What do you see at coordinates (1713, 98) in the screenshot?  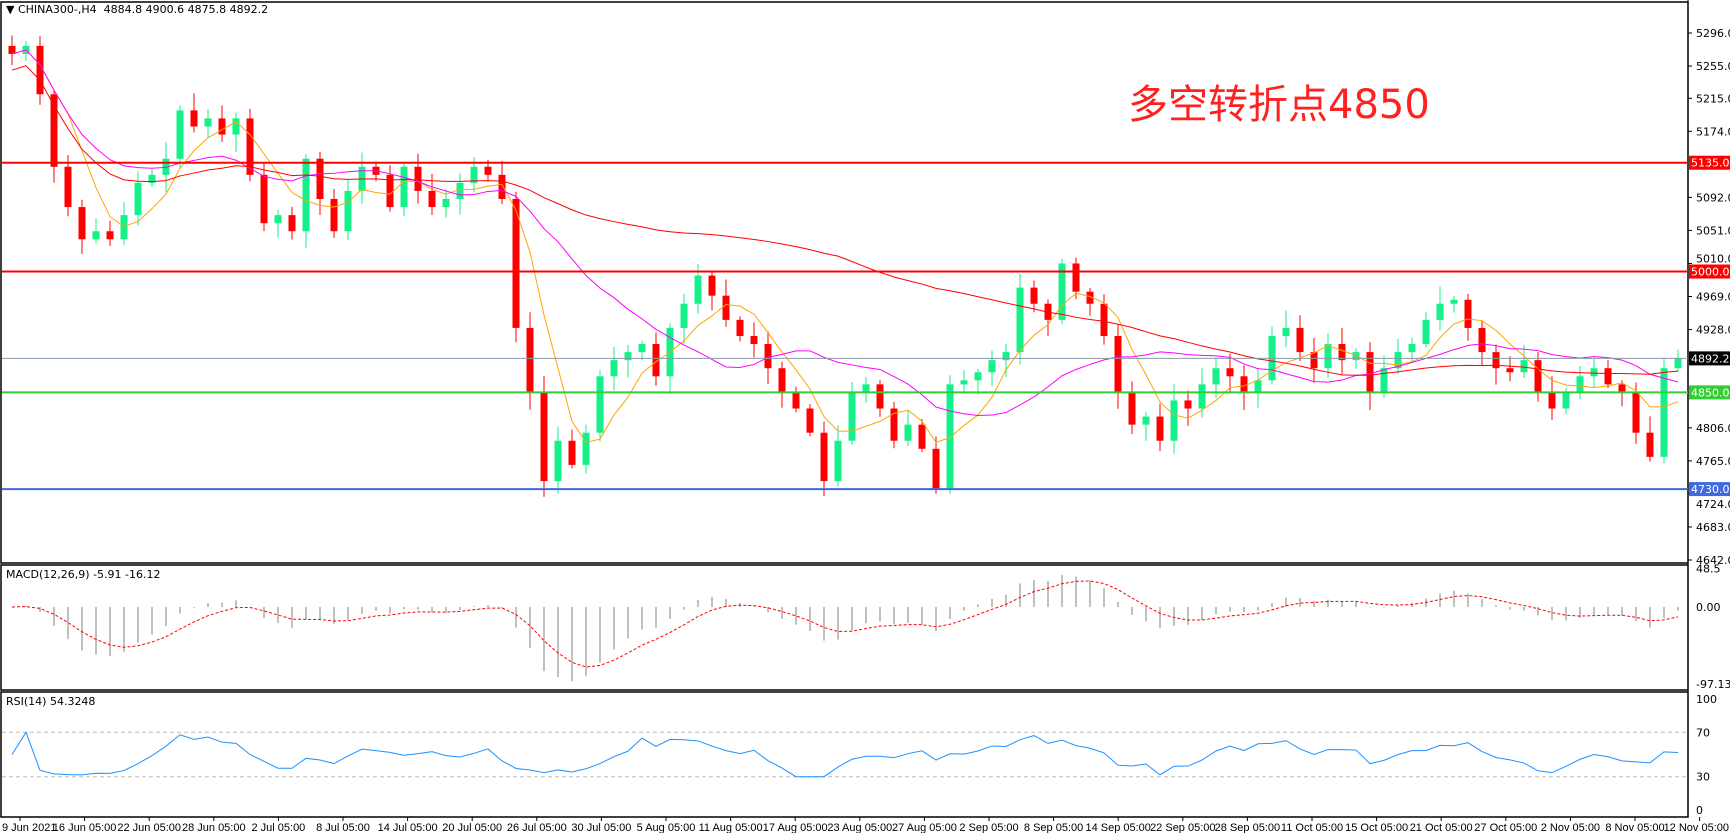 I see `price-tick-label: 5215.0` at bounding box center [1713, 98].